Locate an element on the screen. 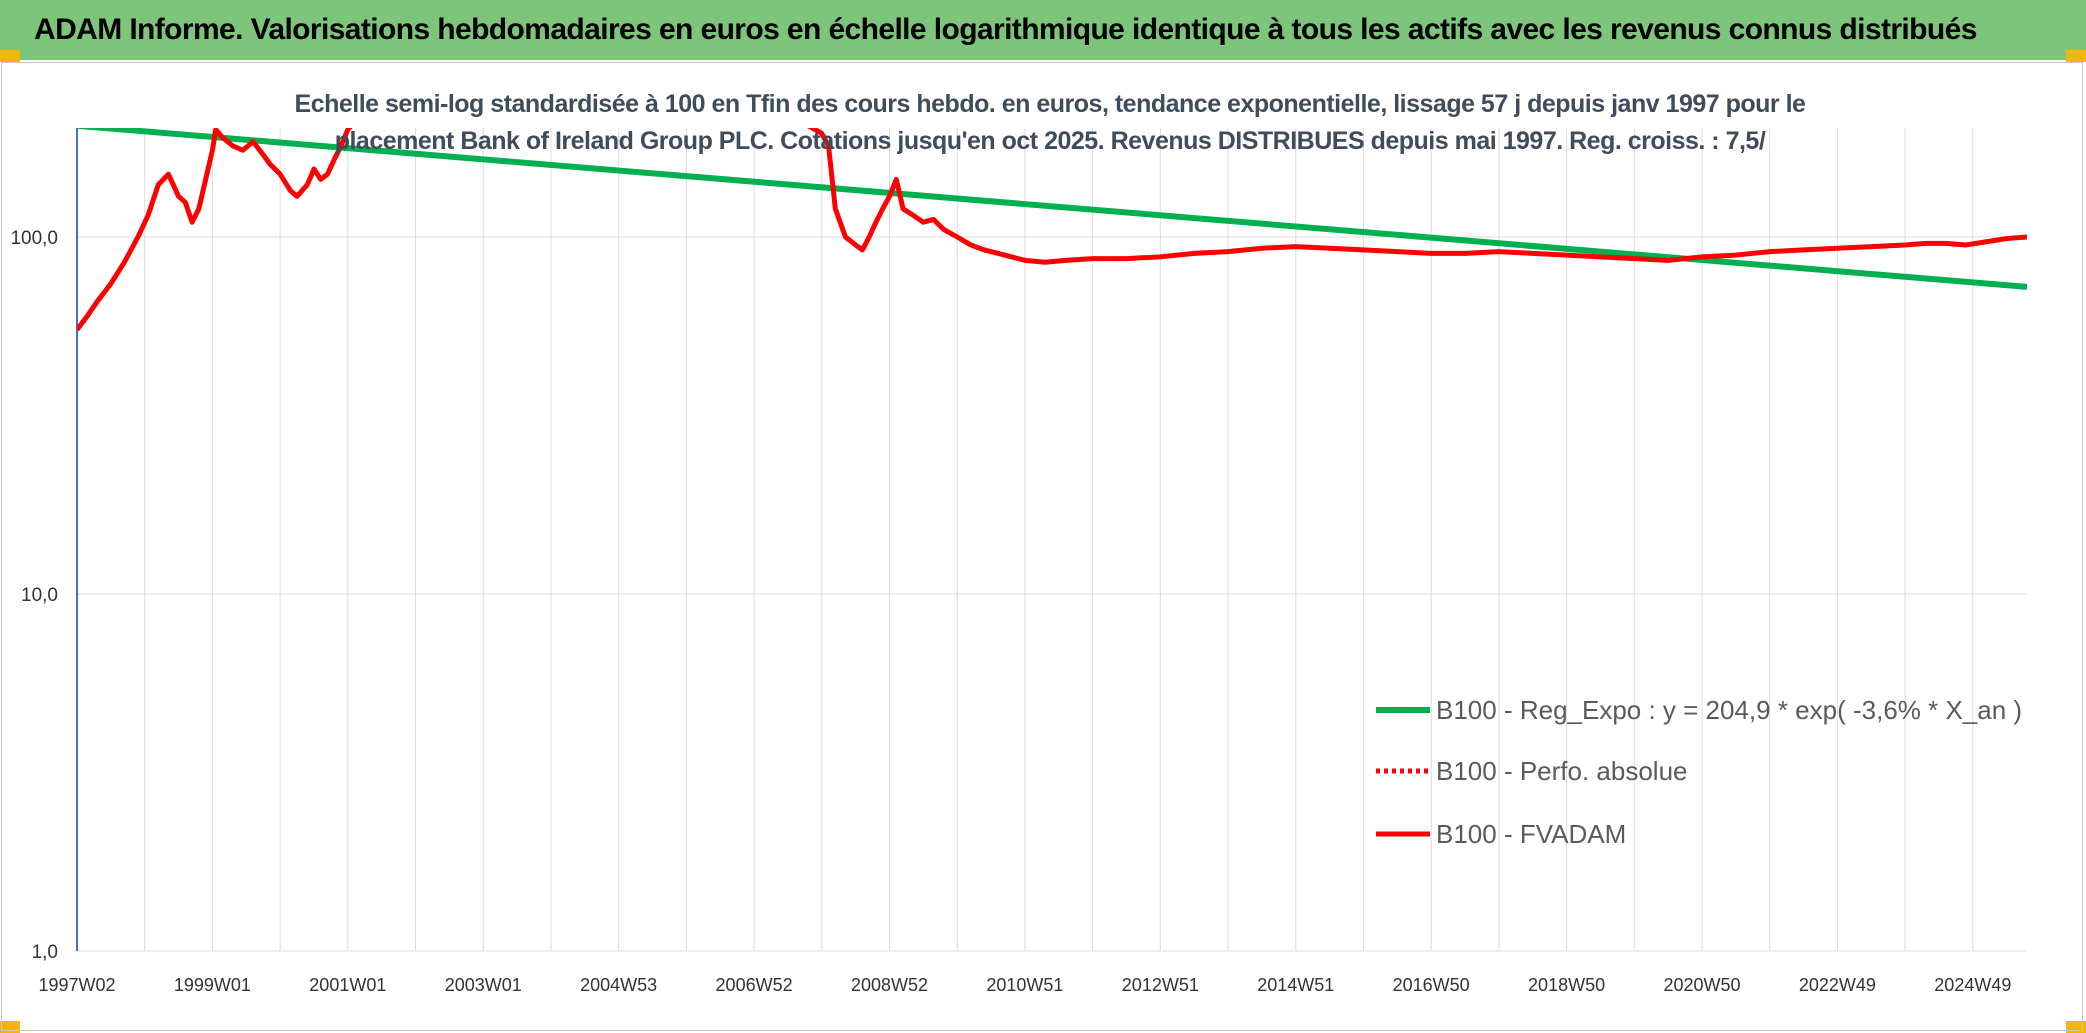 The image size is (2086, 1033). x-tick-label: 1999W01 is located at coordinates (212, 985).